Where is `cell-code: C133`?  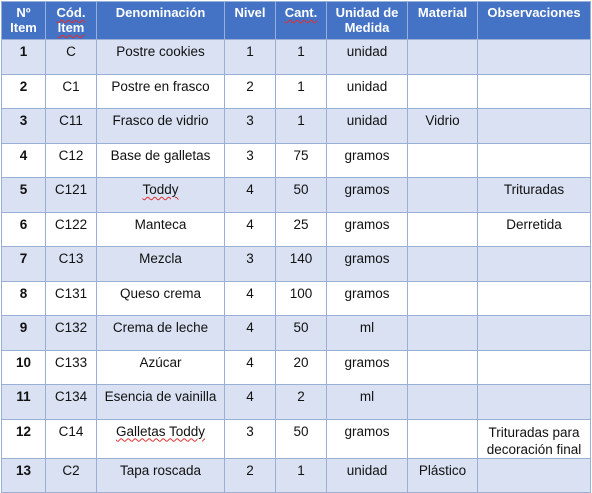
cell-code: C133 is located at coordinates (71, 367).